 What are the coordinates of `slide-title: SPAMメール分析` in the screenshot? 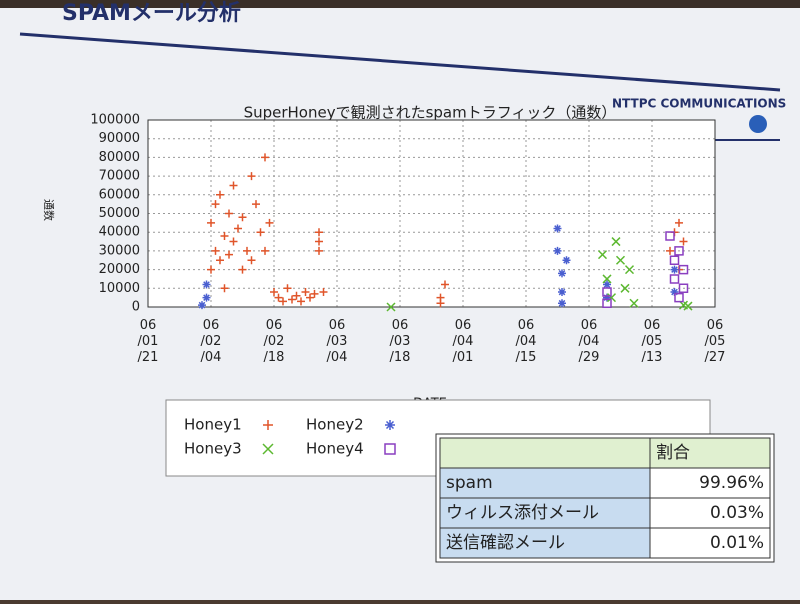 It's located at (151, 13).